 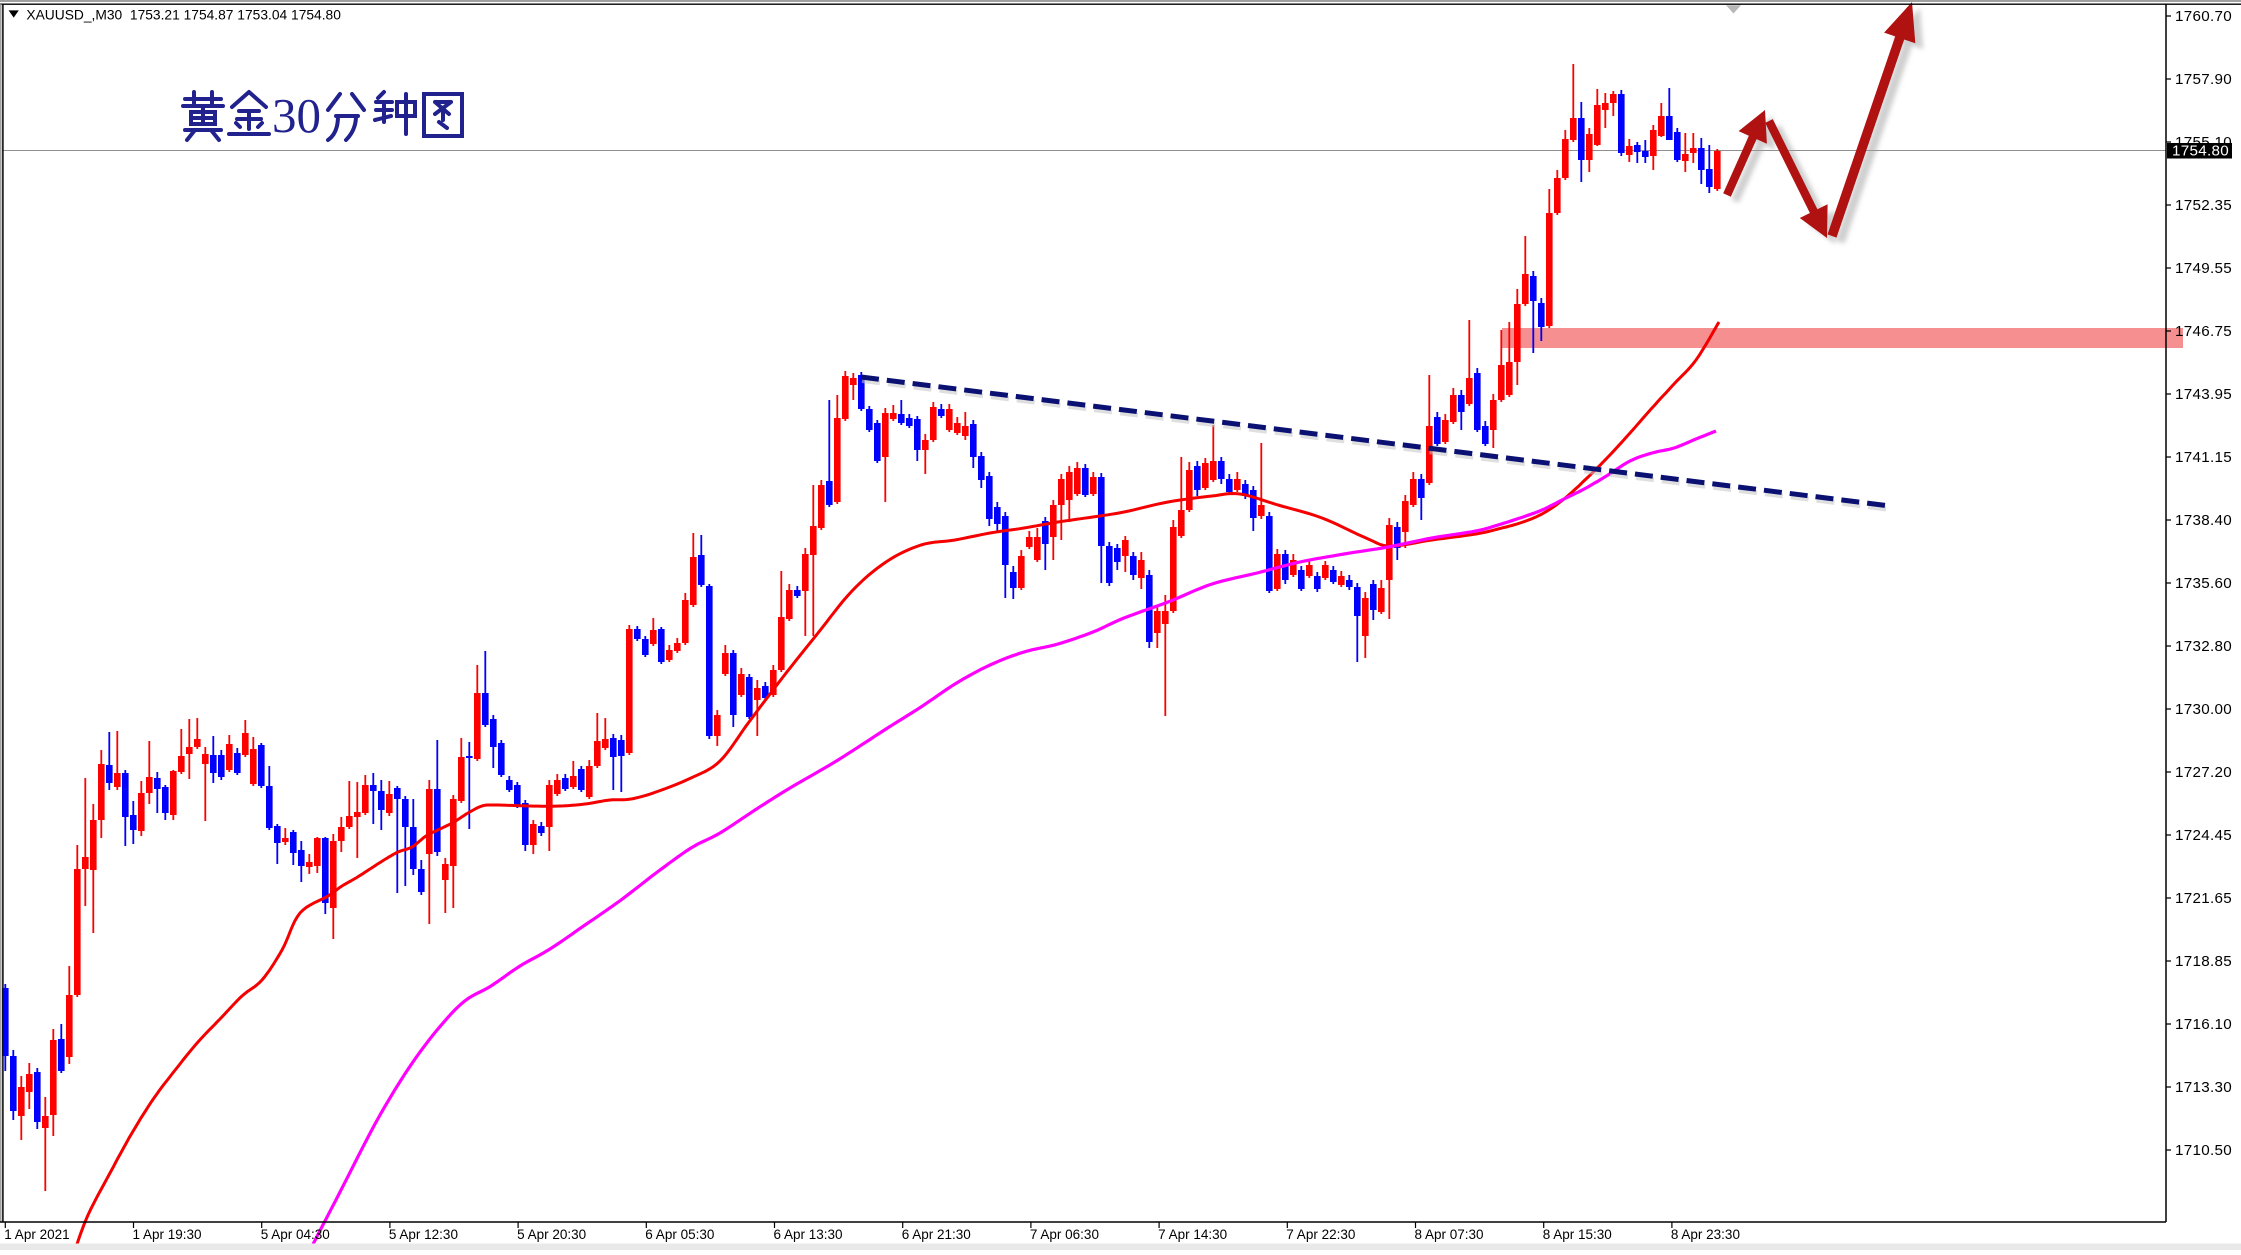 I want to click on svg-text: 1713.30, so click(x=2203, y=1087).